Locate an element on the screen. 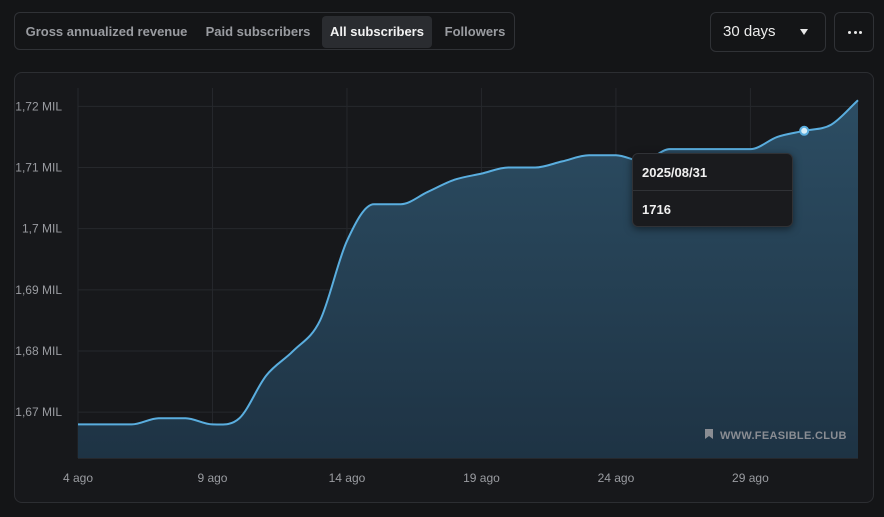 The image size is (884, 517). tooltip-date: 2025/08/31 is located at coordinates (675, 172).